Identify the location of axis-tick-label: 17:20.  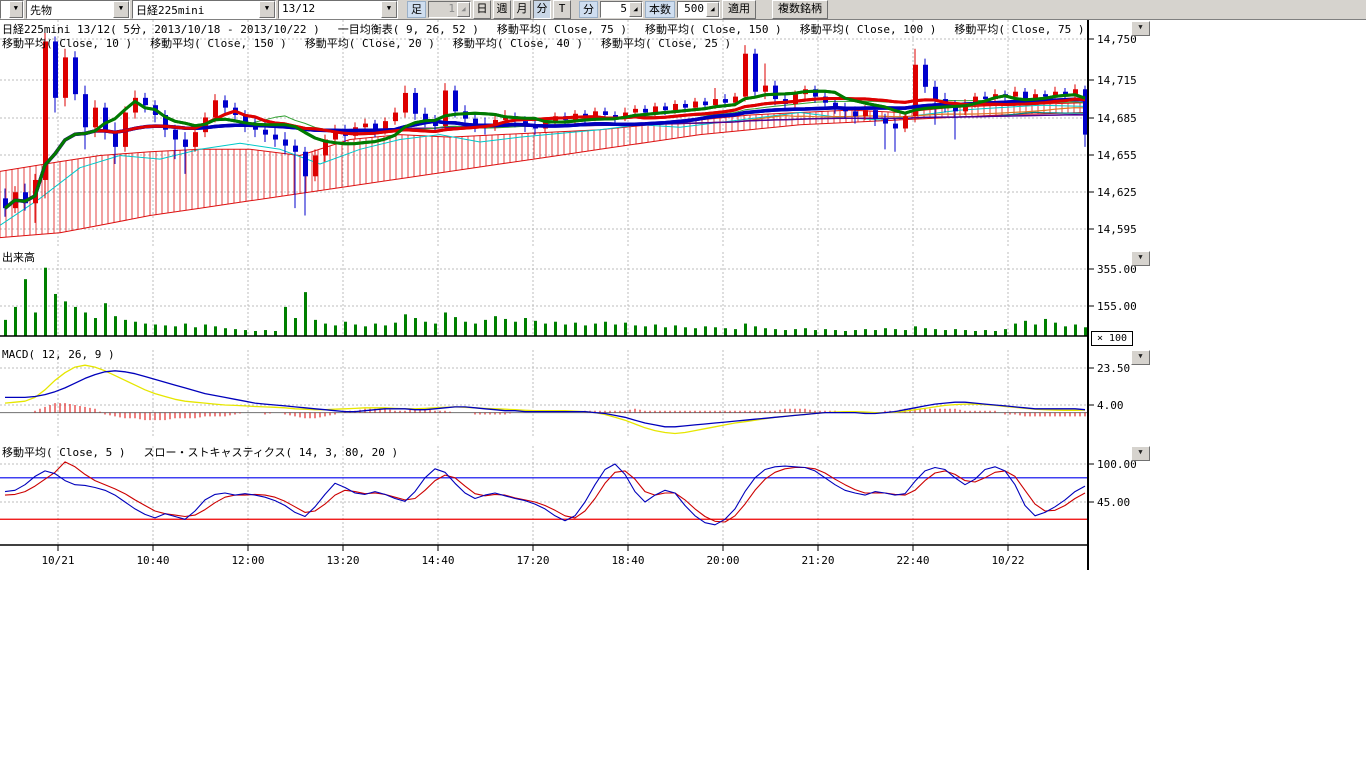
(532, 560).